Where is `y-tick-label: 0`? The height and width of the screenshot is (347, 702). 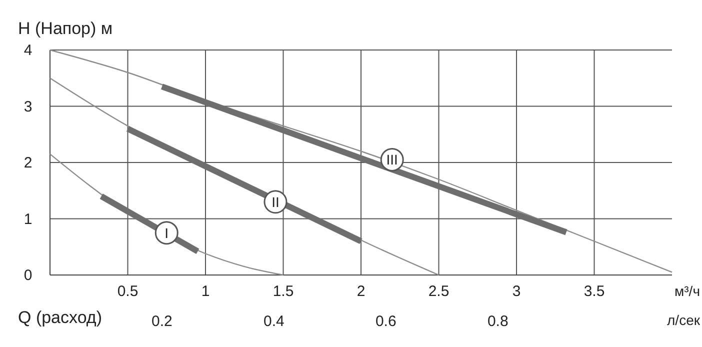 y-tick-label: 0 is located at coordinates (28, 275).